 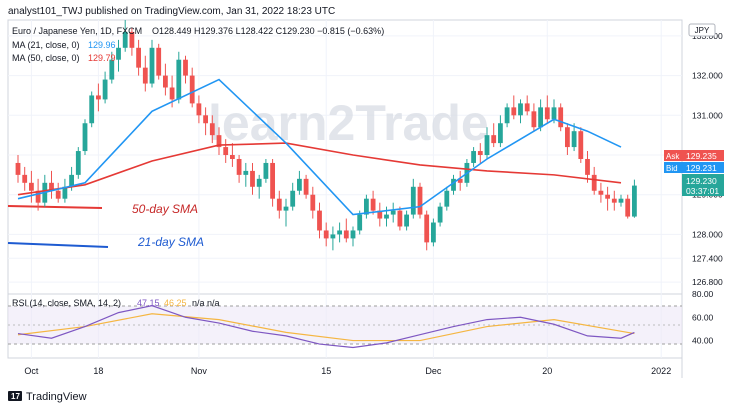 What do you see at coordinates (347, 371) in the screenshot?
I see `x-axis-ticks: Oct18Nov15Dec20202217Feb` at bounding box center [347, 371].